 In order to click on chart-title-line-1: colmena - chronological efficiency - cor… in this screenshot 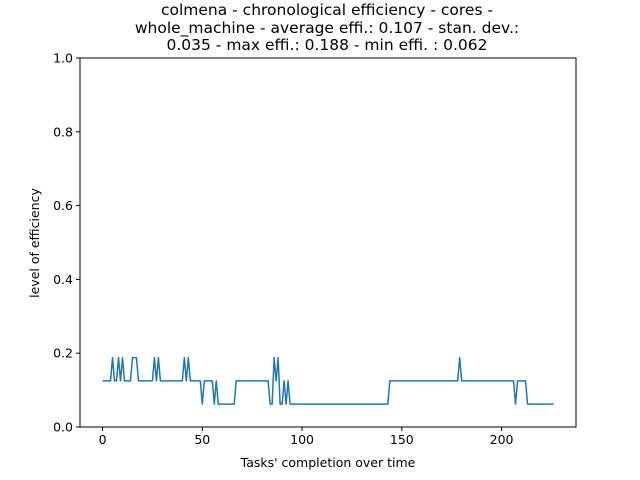, I will do `click(327, 10)`.